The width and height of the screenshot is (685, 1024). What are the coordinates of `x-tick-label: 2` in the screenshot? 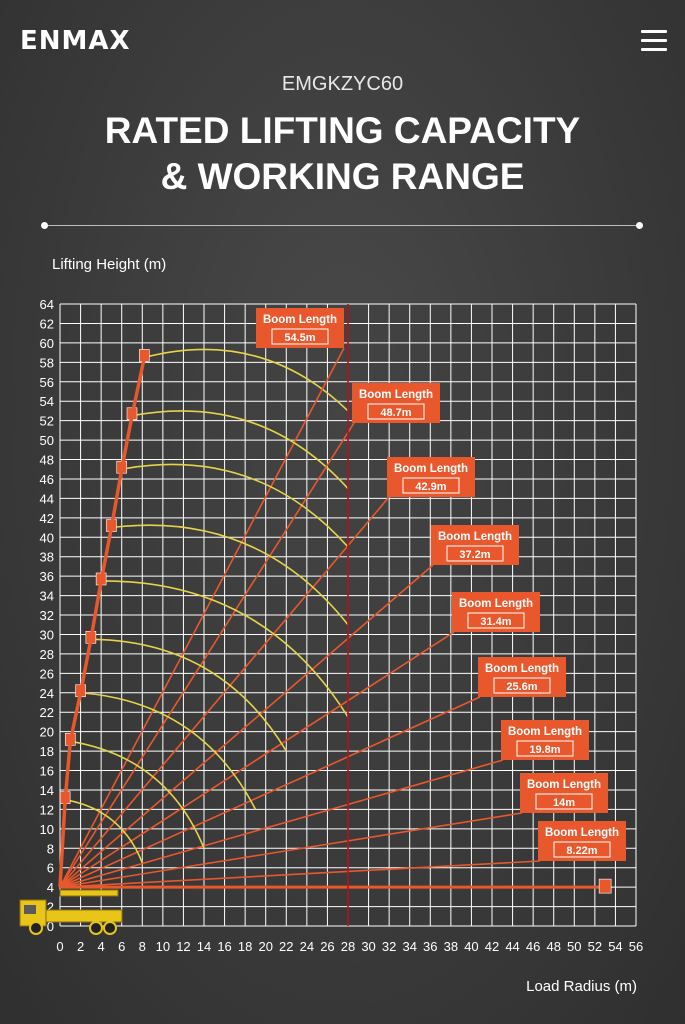 It's located at (80, 946).